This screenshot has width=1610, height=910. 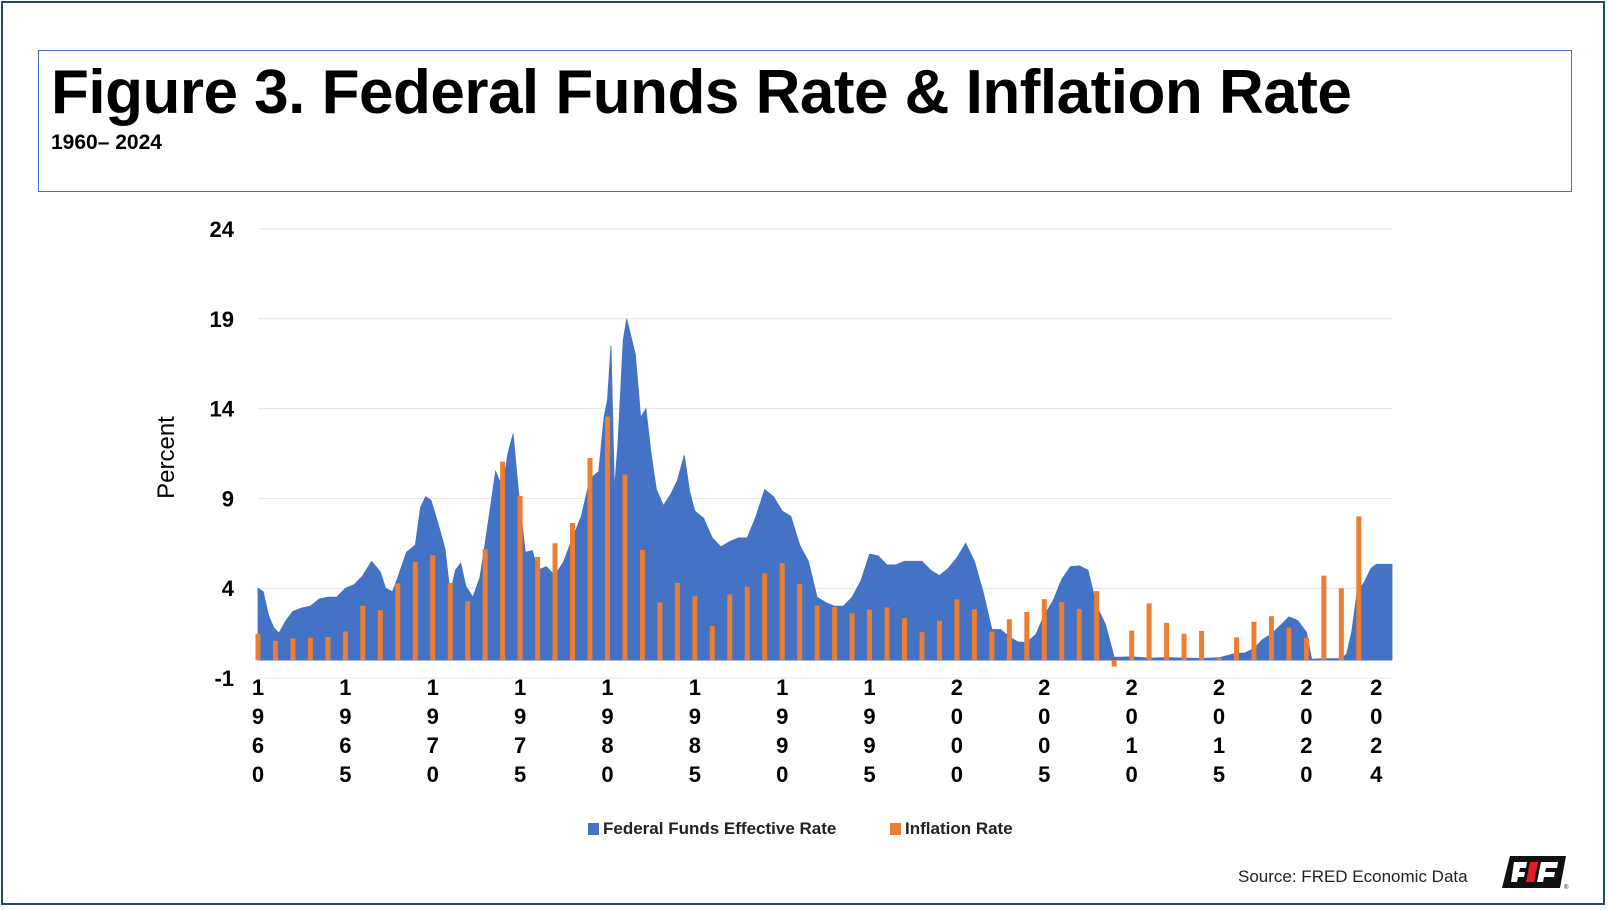 I want to click on x-tick-digit: 7, so click(x=520, y=745).